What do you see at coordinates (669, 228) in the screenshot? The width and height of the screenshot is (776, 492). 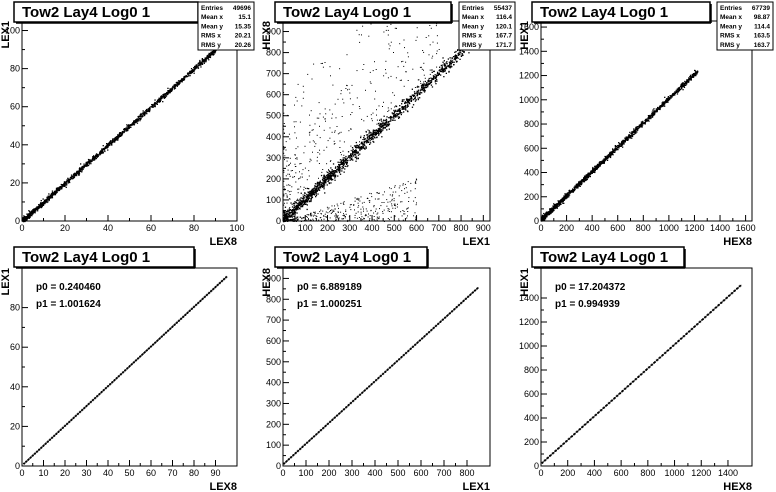 I see `x-tick-label: 1000` at bounding box center [669, 228].